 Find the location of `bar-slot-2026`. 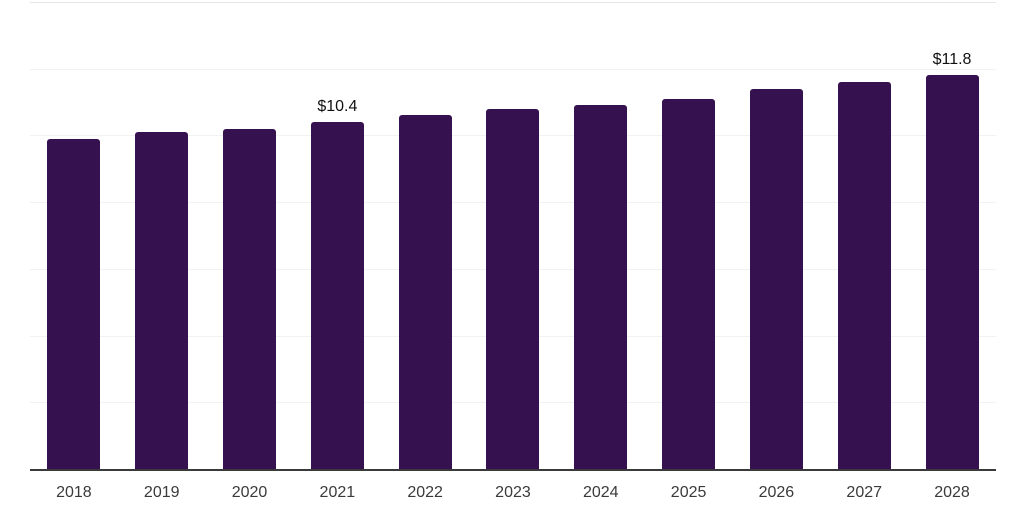

bar-slot-2026 is located at coordinates (777, 235).